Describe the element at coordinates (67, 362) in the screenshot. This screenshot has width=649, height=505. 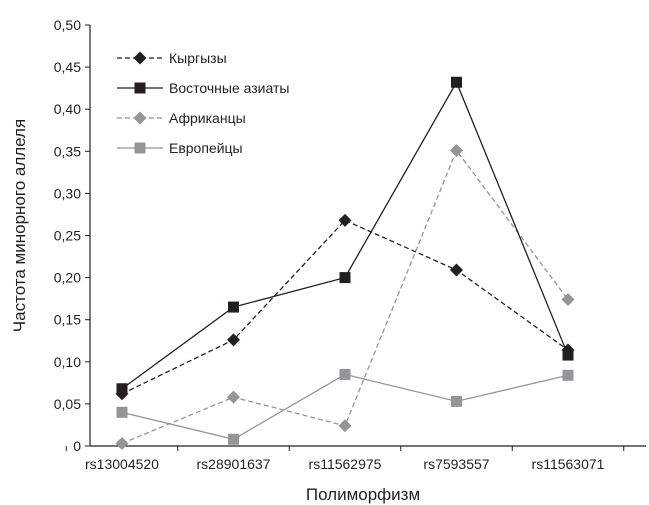
I see `y-tick-label: 0,10` at that location.